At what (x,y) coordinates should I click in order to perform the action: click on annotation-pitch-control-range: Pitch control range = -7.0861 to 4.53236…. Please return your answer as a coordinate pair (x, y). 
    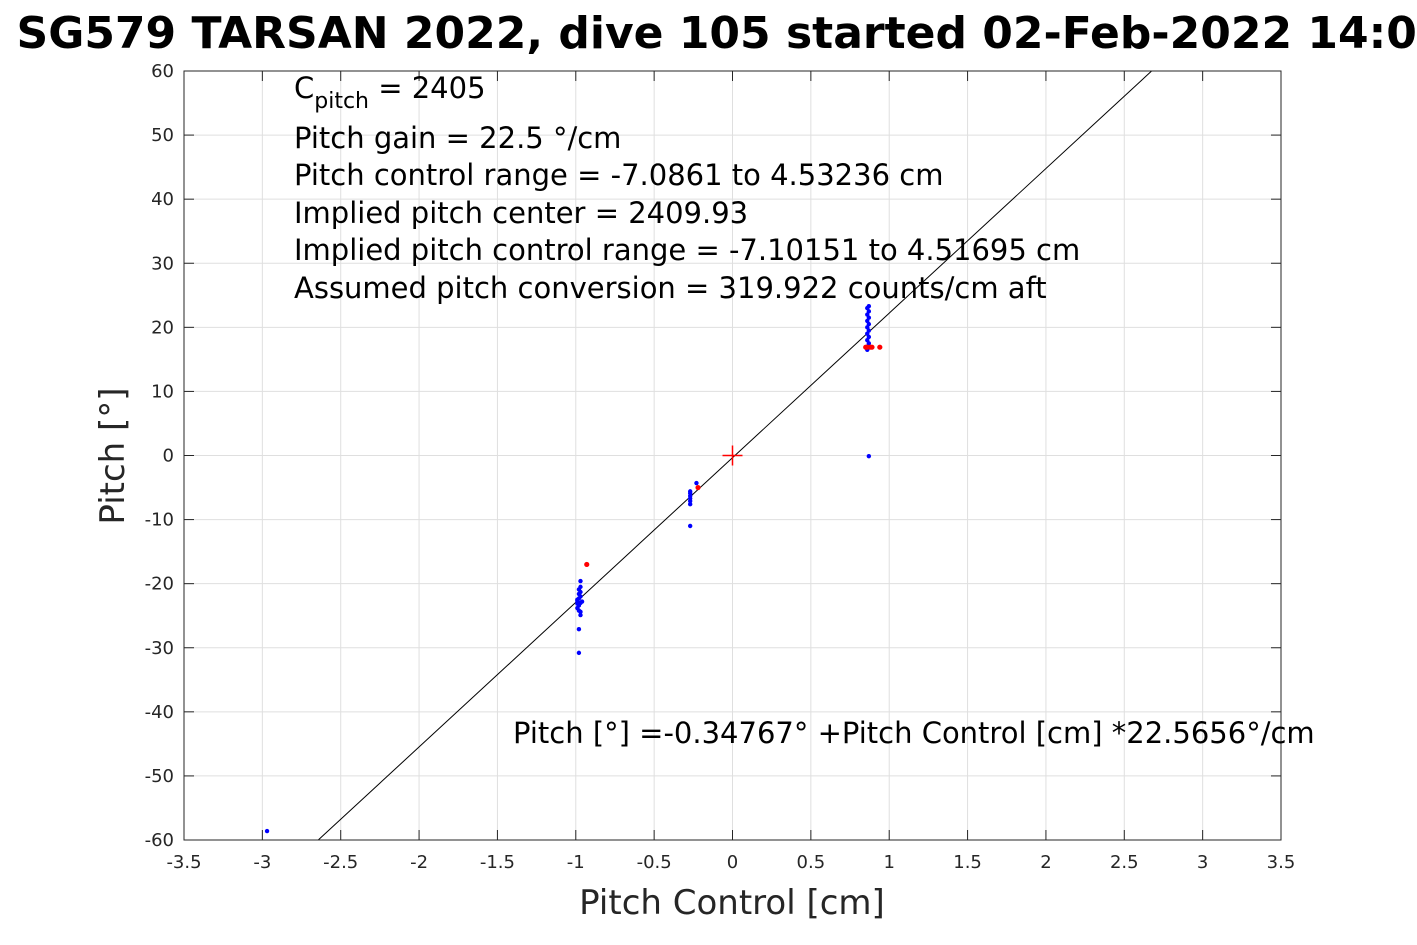
    Looking at the image, I should click on (618, 175).